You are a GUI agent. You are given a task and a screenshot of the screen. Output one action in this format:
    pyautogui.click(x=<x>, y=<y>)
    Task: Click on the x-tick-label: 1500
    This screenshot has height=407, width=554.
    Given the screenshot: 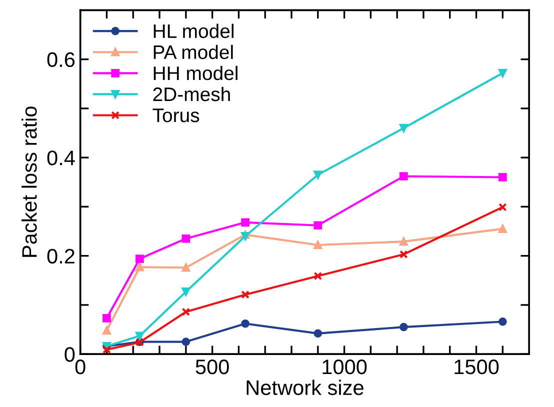 What is the action you would take?
    pyautogui.click(x=476, y=367)
    